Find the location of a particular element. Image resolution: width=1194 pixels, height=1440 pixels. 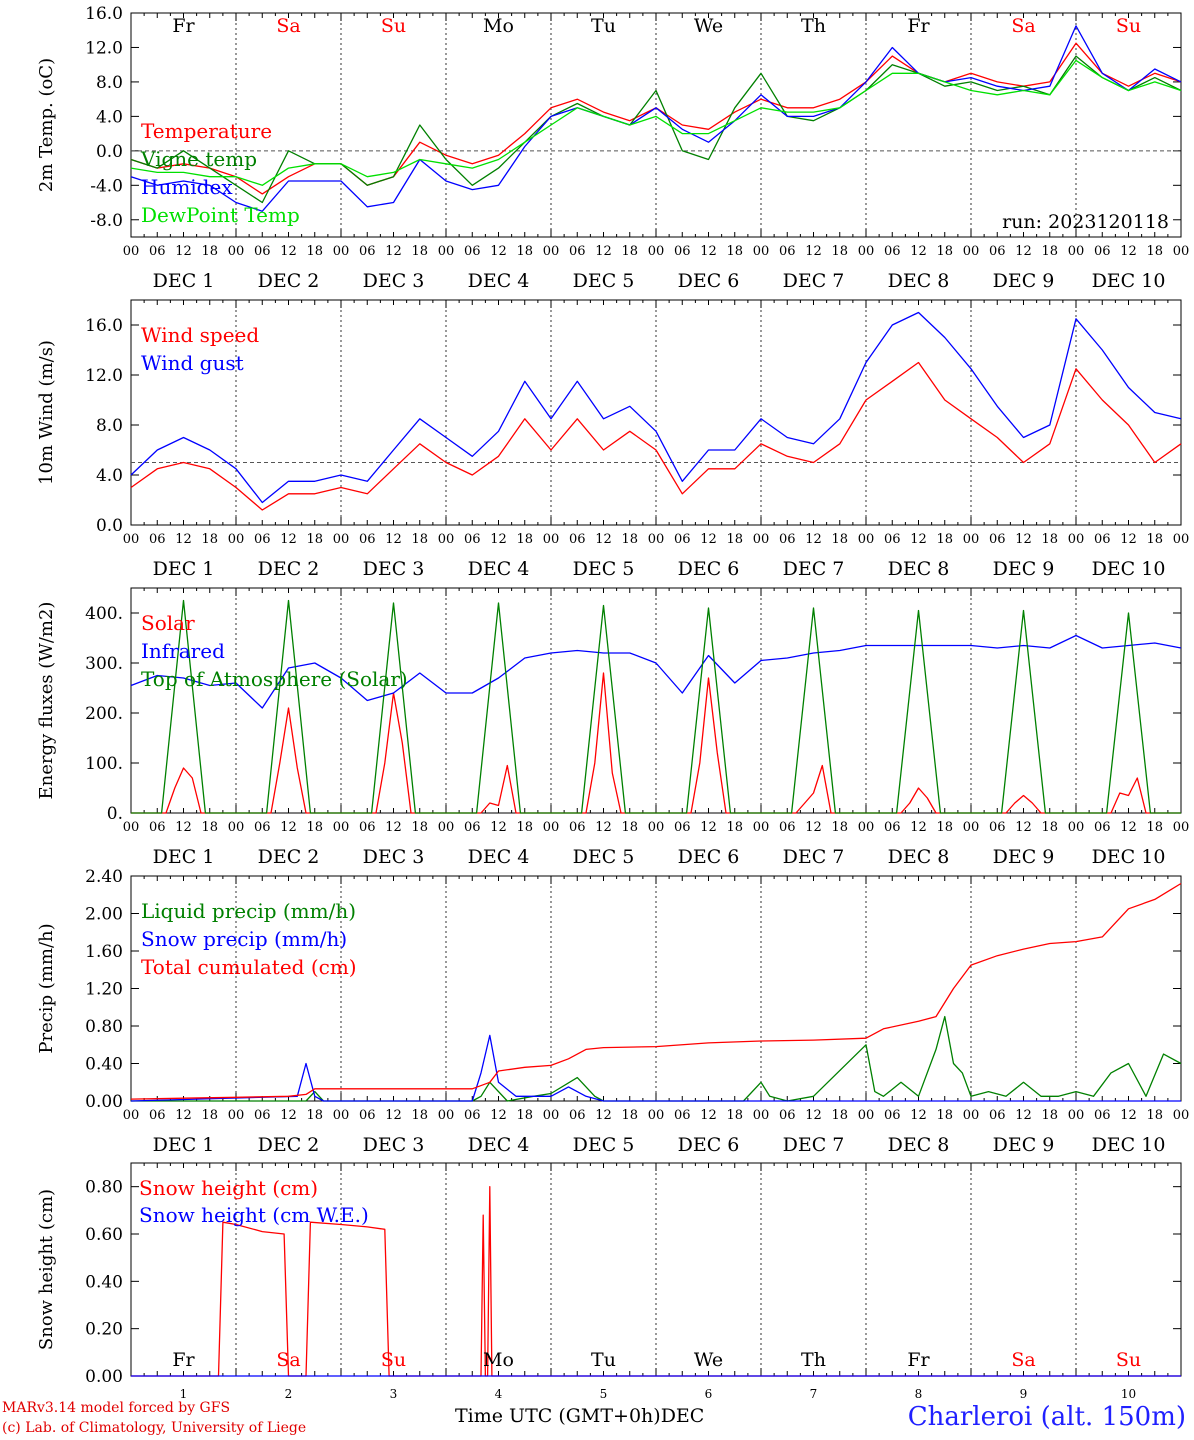

date-label: DEC 1 is located at coordinates (184, 281).